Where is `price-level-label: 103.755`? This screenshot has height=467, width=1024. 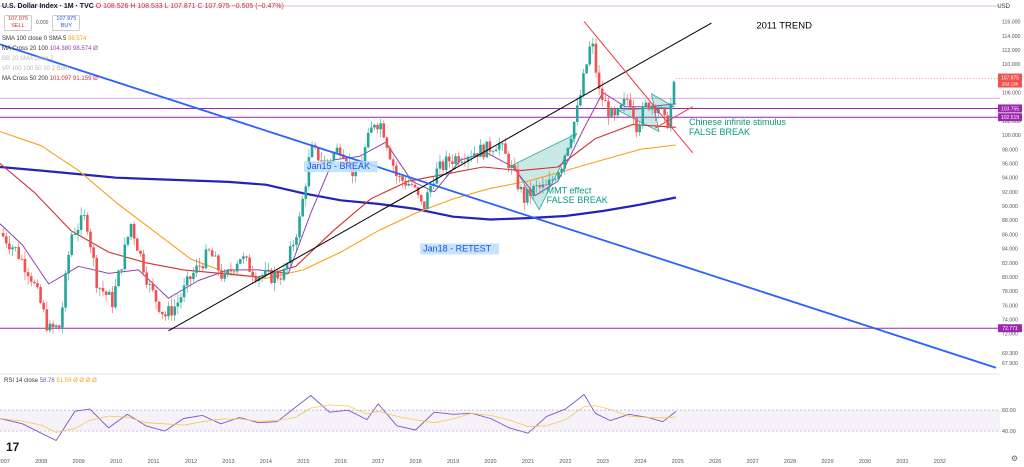 price-level-label: 103.755 is located at coordinates (1010, 109).